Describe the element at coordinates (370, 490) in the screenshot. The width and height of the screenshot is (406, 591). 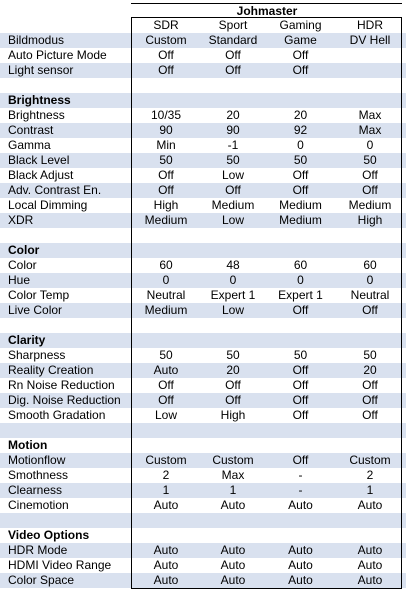
I see `row-value-hdr: 1` at that location.